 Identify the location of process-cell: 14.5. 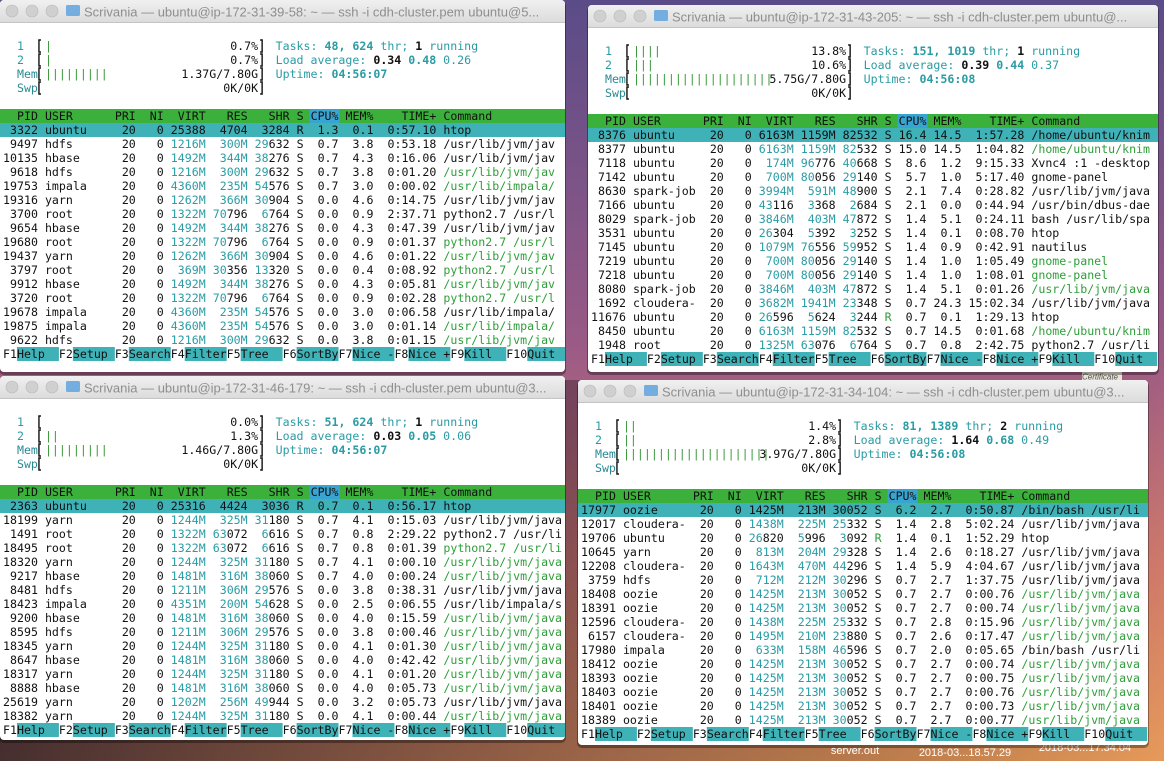
(948, 135).